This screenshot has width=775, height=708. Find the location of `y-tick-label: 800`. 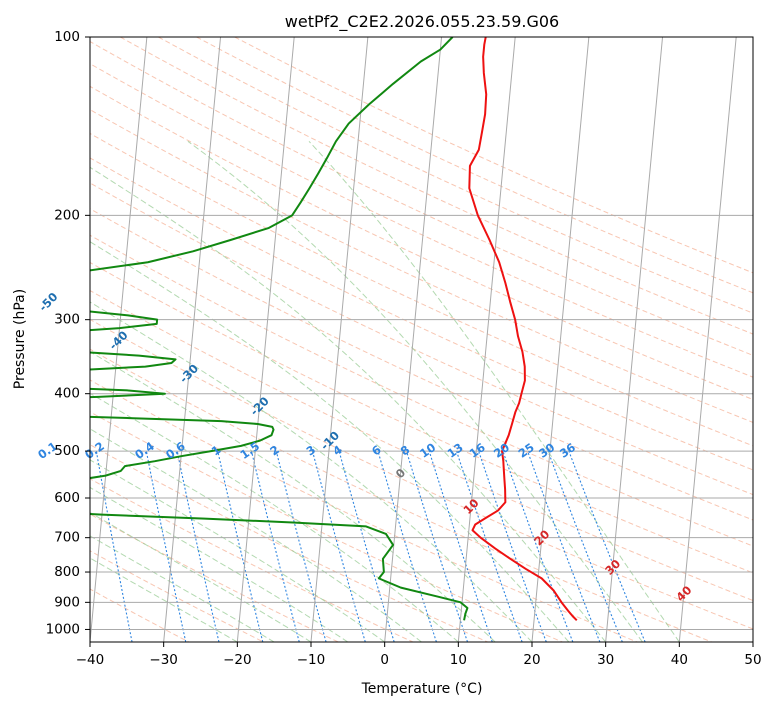

y-tick-label: 800 is located at coordinates (67, 572).